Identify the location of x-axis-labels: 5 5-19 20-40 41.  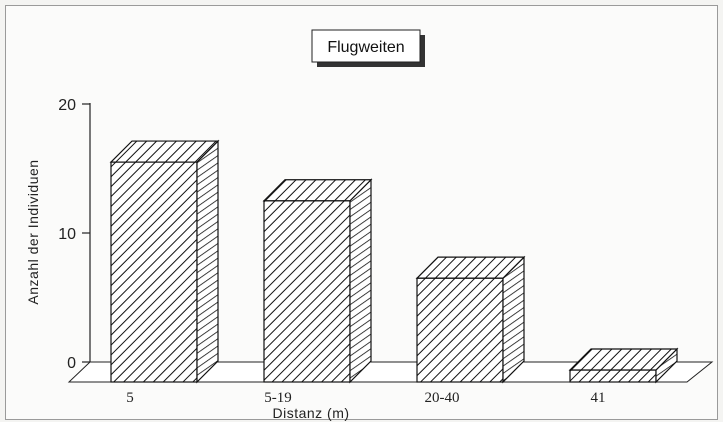
(365, 398).